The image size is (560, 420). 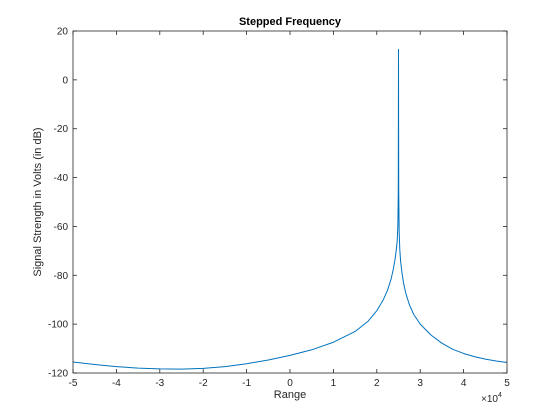 I want to click on x-tick-label: 2, so click(x=377, y=383).